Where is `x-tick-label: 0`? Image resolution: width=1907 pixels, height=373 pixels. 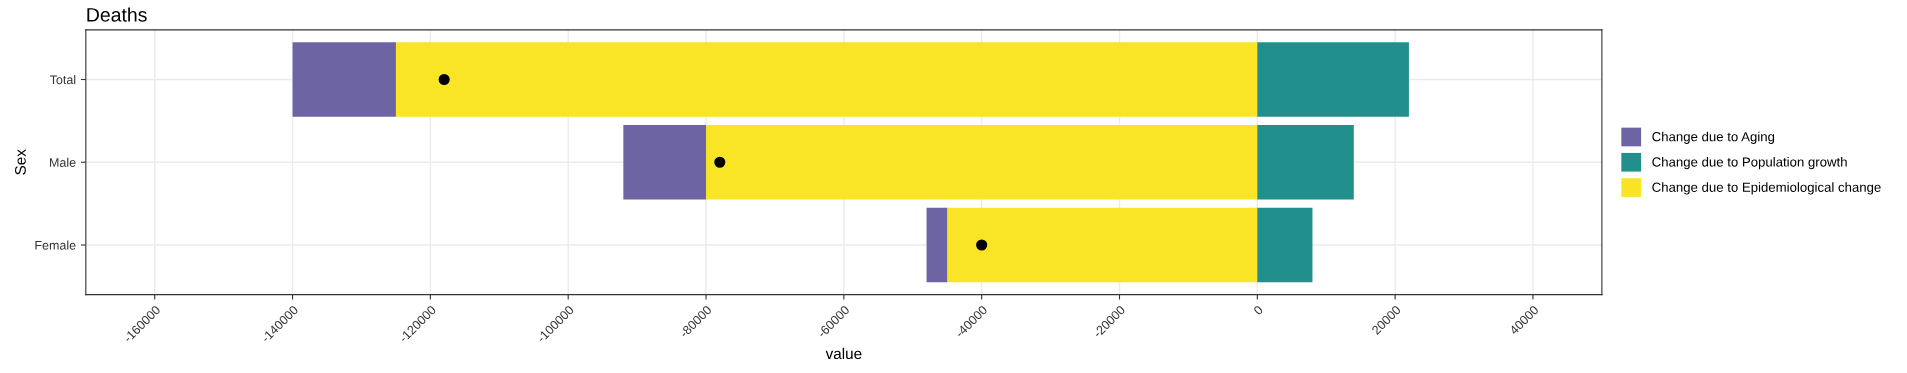
x-tick-label: 0 is located at coordinates (1258, 310).